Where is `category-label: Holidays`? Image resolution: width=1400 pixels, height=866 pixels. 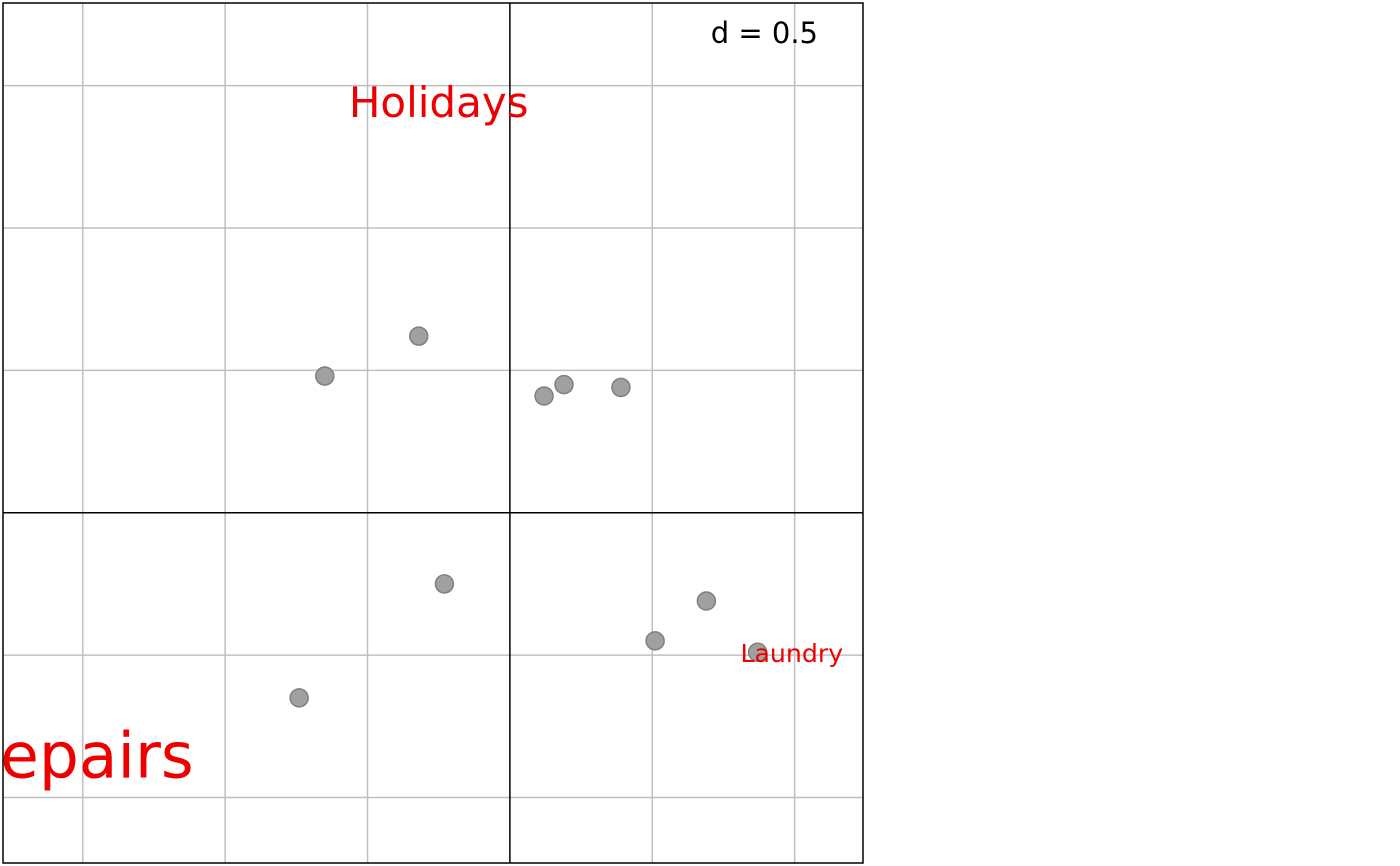
category-label: Holidays is located at coordinates (439, 102).